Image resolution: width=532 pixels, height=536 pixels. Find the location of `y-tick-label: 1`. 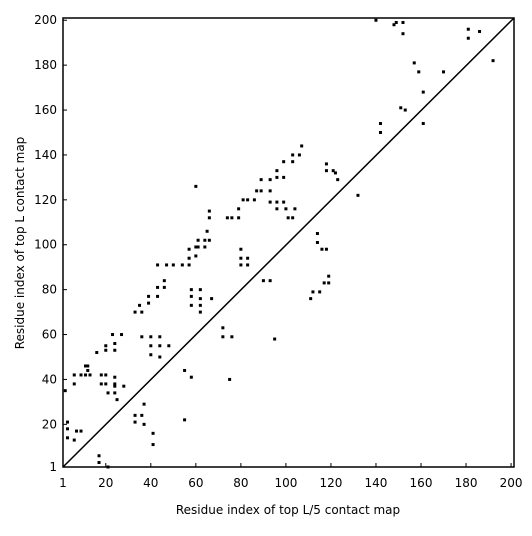

y-tick-label: 1 is located at coordinates (53, 467).